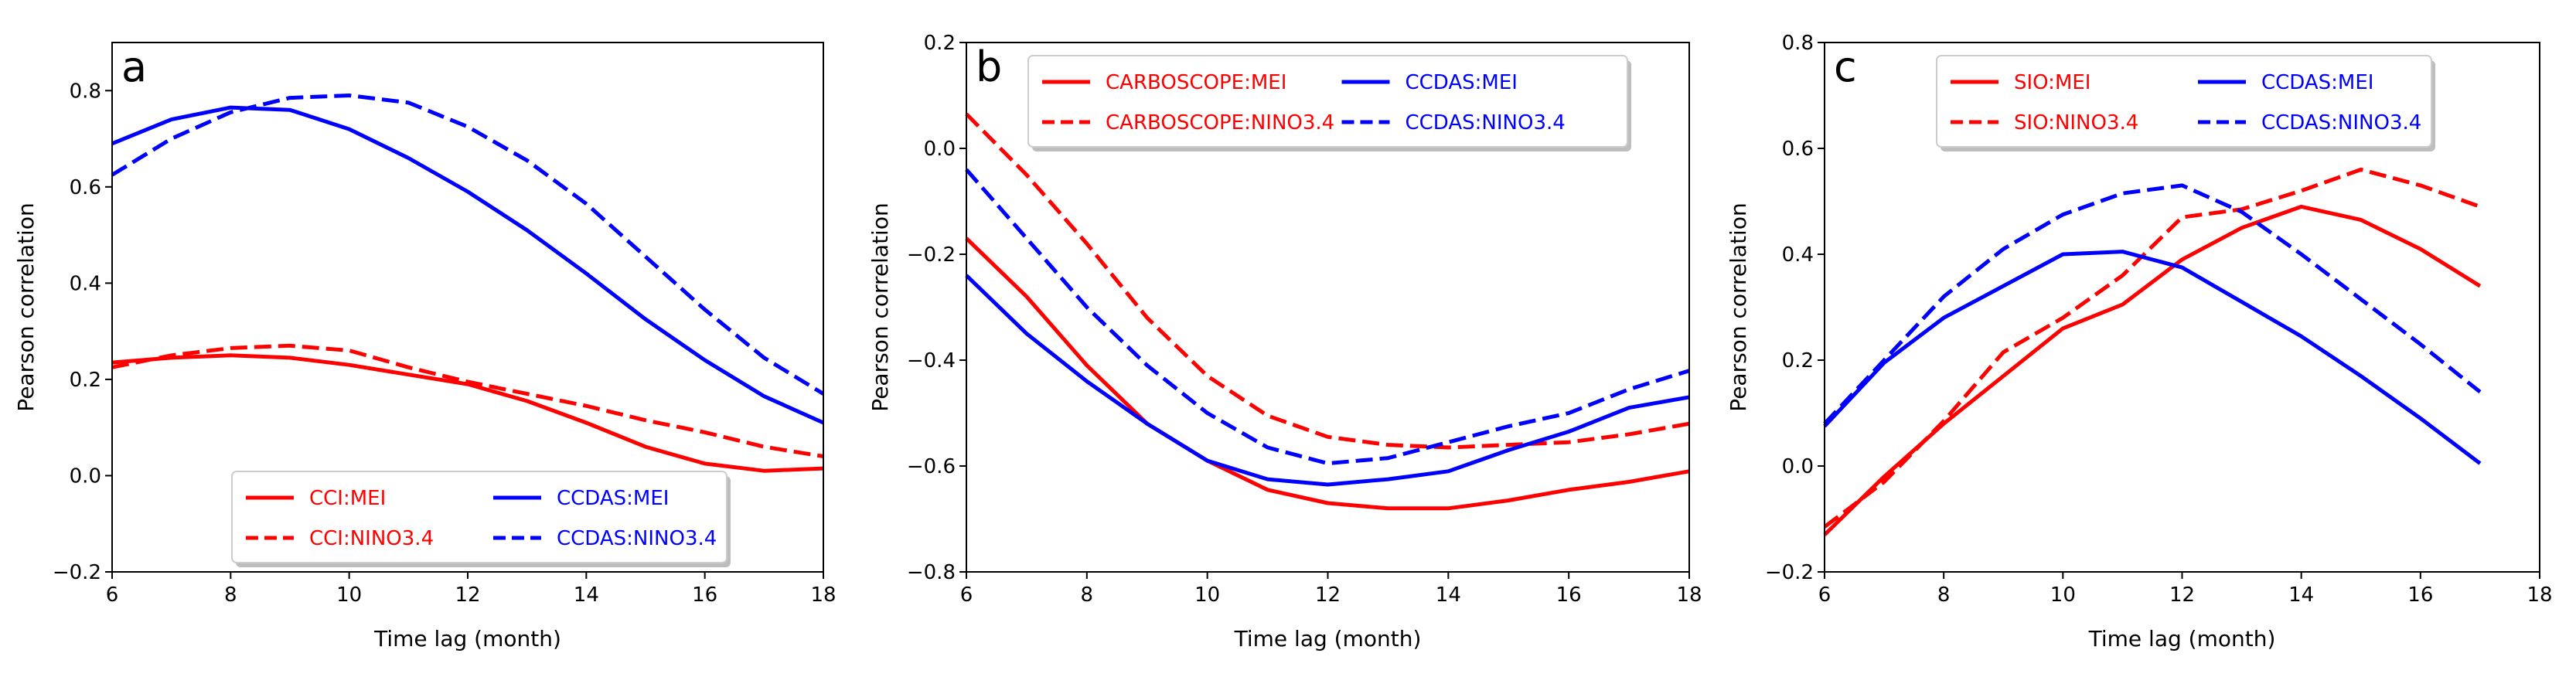  What do you see at coordinates (1196, 82) in the screenshot?
I see `legend-entry: CARBOSCOPE:MEI` at bounding box center [1196, 82].